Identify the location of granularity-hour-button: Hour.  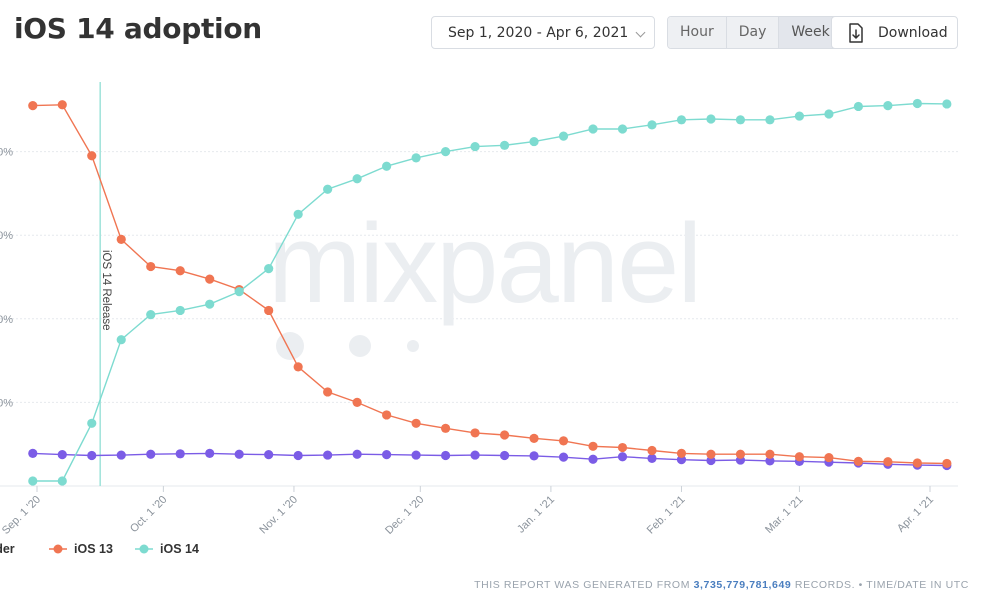
(697, 32).